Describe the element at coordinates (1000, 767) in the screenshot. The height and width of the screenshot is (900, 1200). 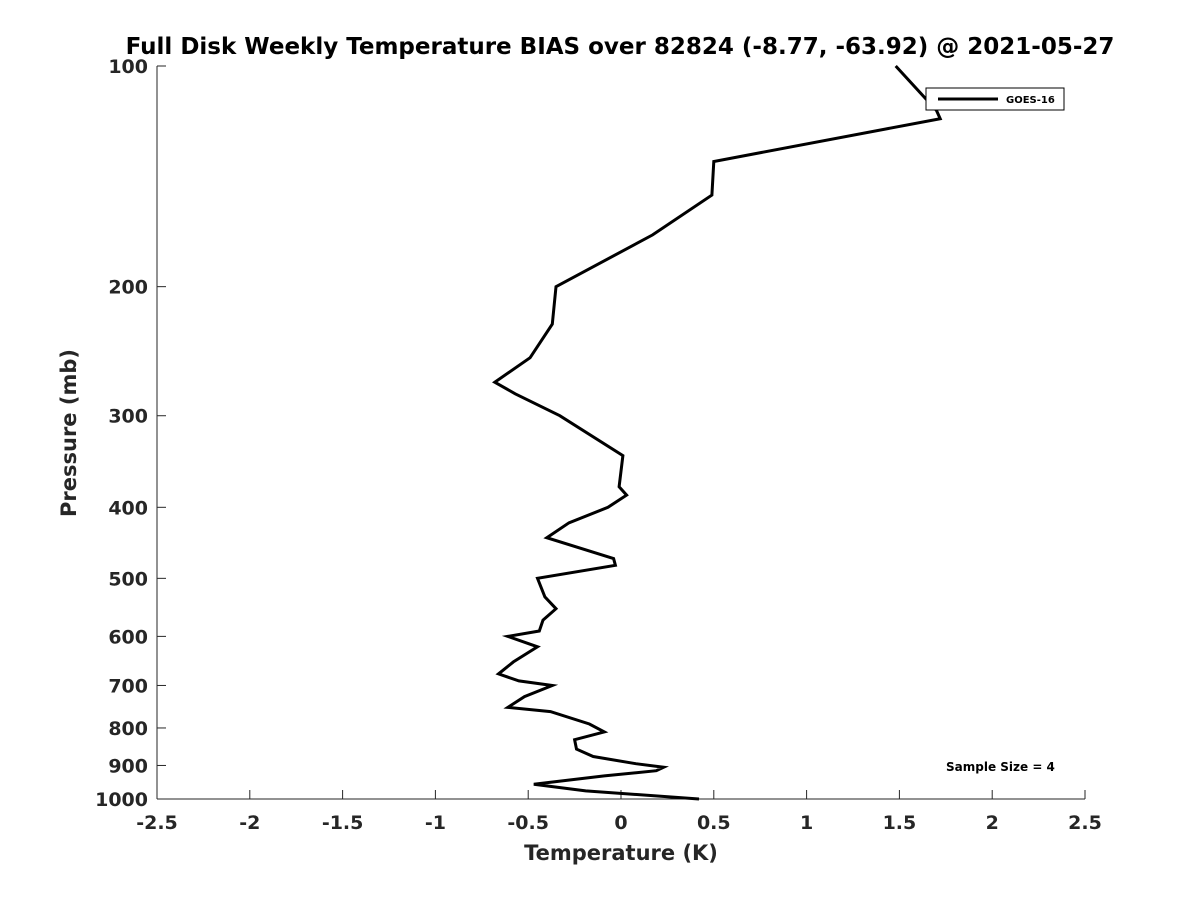
I see `sample-size-annotation: Sample Size = 4` at that location.